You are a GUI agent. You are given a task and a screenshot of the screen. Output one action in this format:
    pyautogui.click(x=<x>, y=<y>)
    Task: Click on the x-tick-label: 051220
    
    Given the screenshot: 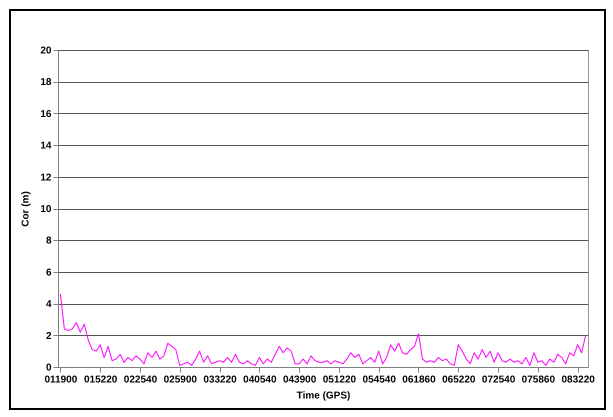 What is the action you would take?
    pyautogui.click(x=339, y=380)
    